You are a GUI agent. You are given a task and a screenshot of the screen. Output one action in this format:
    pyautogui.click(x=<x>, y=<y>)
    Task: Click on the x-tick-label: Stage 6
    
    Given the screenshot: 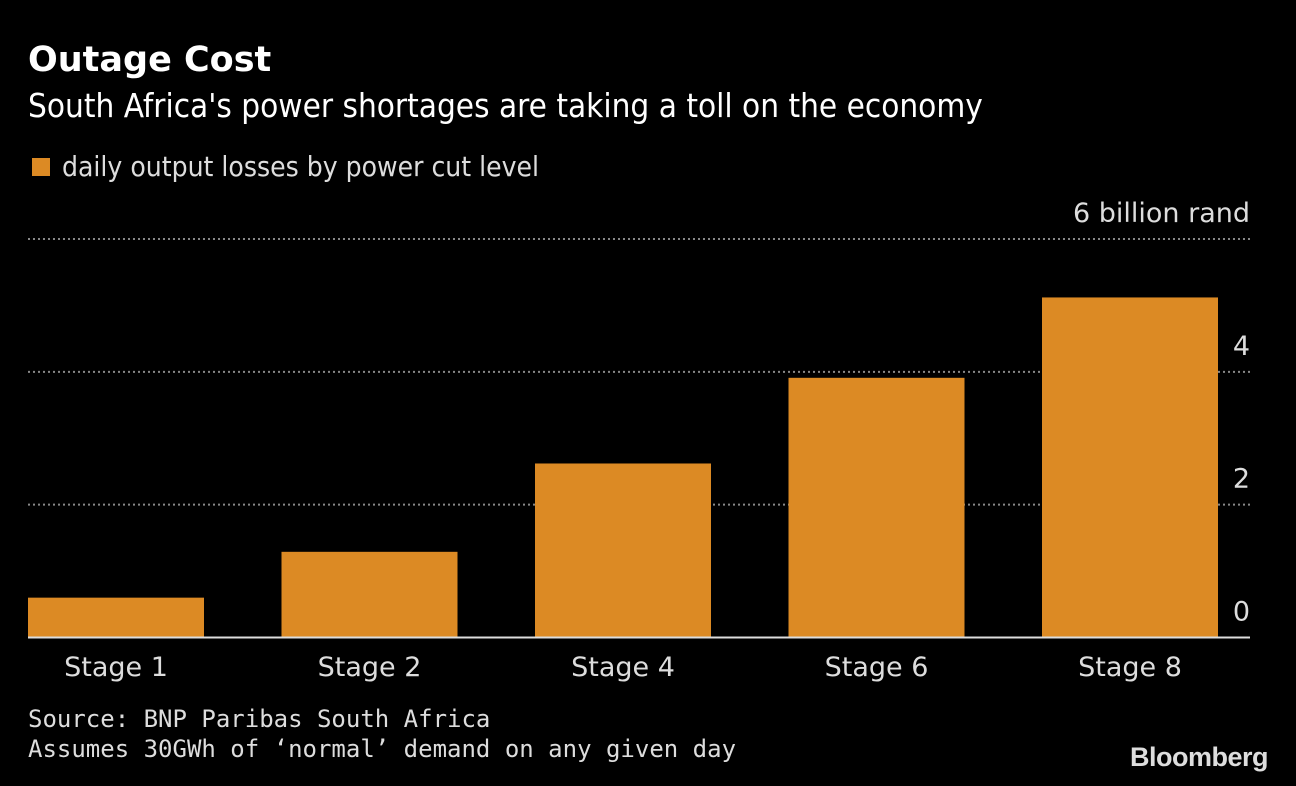 What is the action you would take?
    pyautogui.click(x=877, y=667)
    